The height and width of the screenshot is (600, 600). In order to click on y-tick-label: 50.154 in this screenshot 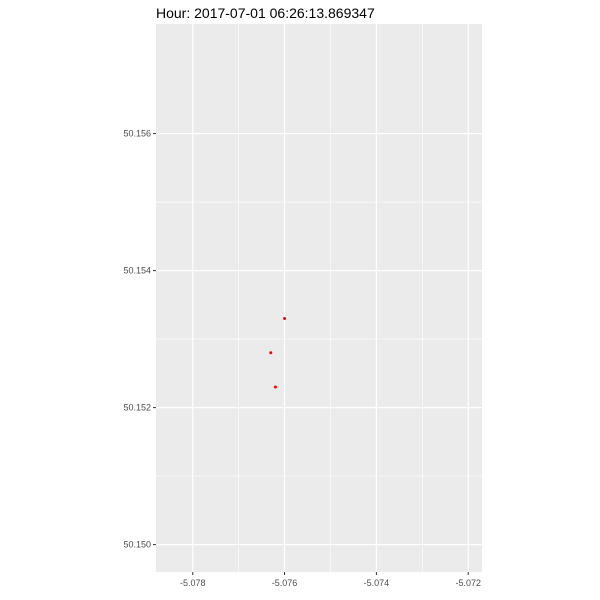, I will do `click(137, 271)`.